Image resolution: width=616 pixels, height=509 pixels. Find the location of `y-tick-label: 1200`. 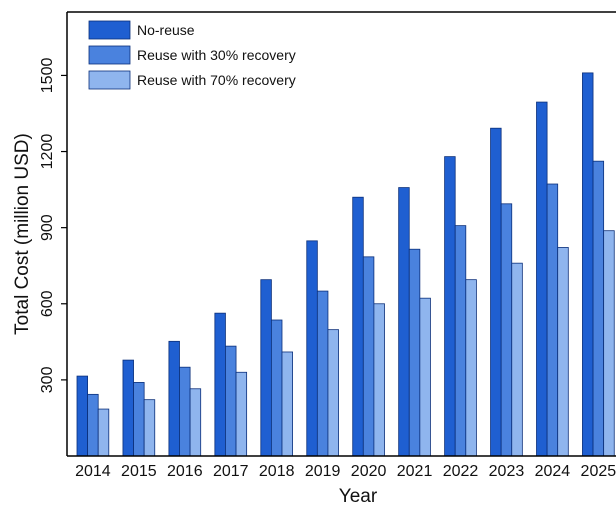

y-tick-label: 1200 is located at coordinates (47, 152).